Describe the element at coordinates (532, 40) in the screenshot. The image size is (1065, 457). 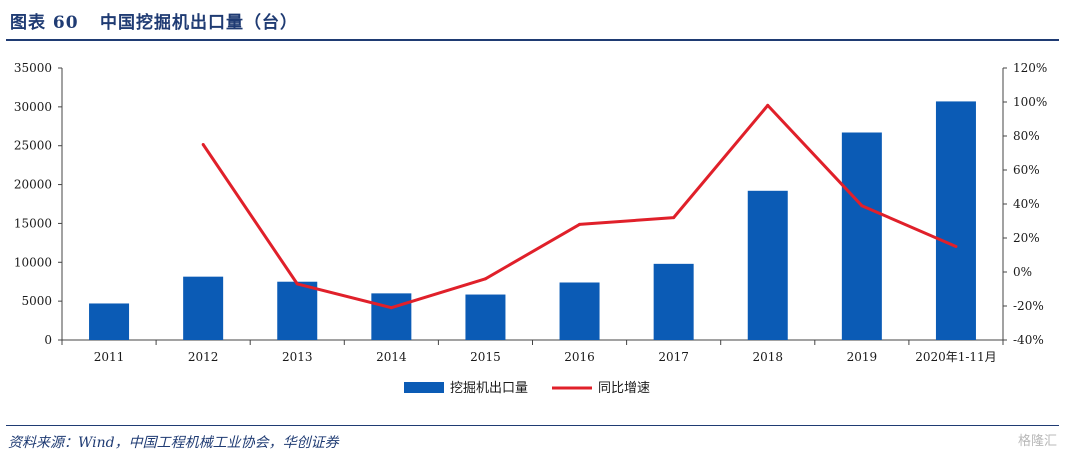
I see `top-divider` at that location.